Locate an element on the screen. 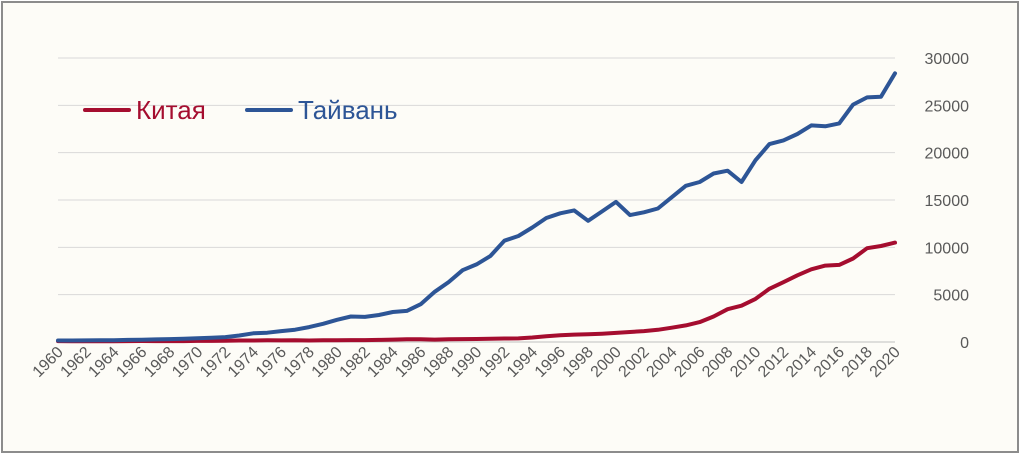  y-axis-ticks: 0 5000 10000 15000 20000 25000 30000 is located at coordinates (947, 201).